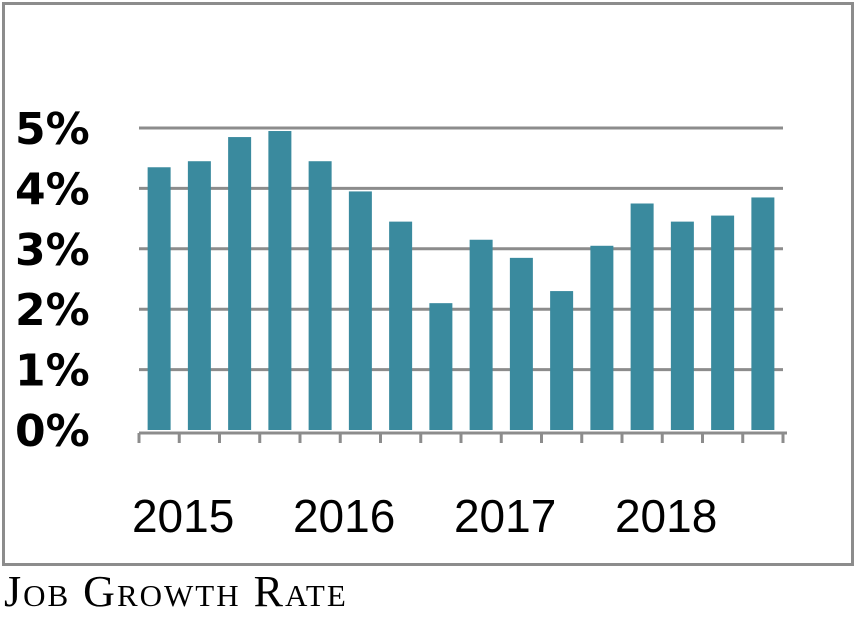  I want to click on y-tick-label: 4%, so click(52, 189).